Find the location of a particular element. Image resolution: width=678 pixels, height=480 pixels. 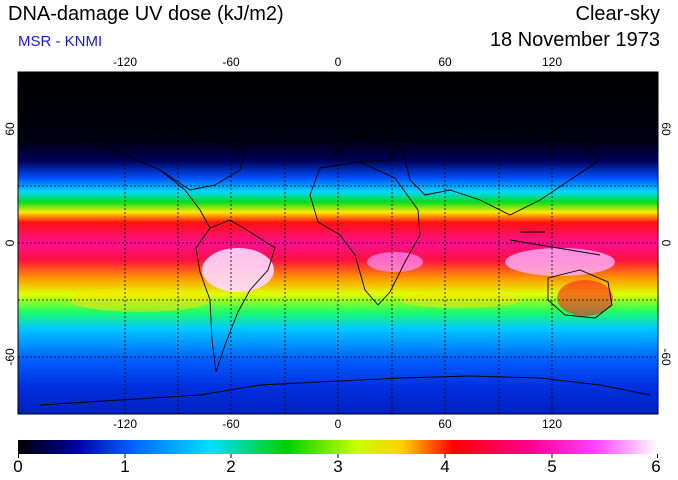

central-america-coast is located at coordinates (185, 199).